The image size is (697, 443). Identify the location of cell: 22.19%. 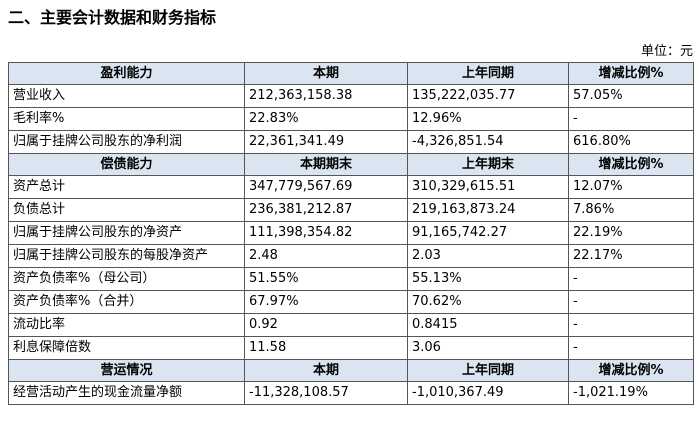
(631, 233).